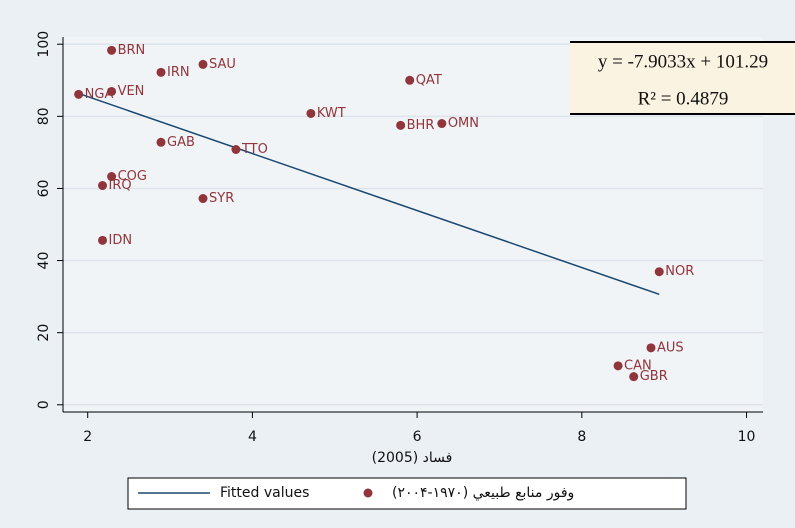  What do you see at coordinates (222, 64) in the screenshot?
I see `point-label: SAU` at bounding box center [222, 64].